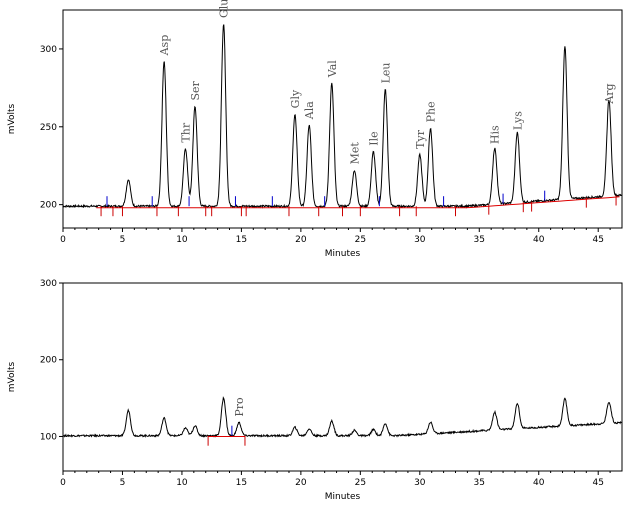  What do you see at coordinates (48, 437) in the screenshot?
I see `y-tick-label: 100` at bounding box center [48, 437].